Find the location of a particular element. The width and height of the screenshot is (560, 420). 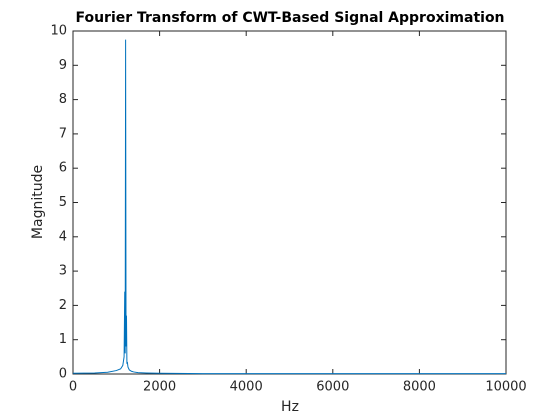

x-tick-label: 6000 is located at coordinates (332, 387).